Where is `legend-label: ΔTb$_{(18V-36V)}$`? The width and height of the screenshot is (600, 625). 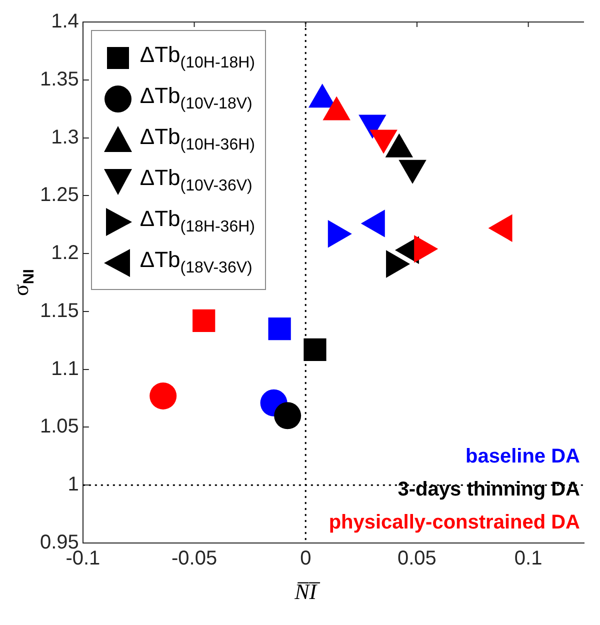
legend-label: ΔTb$_{(18V-36V)}$ is located at coordinates (196, 262).